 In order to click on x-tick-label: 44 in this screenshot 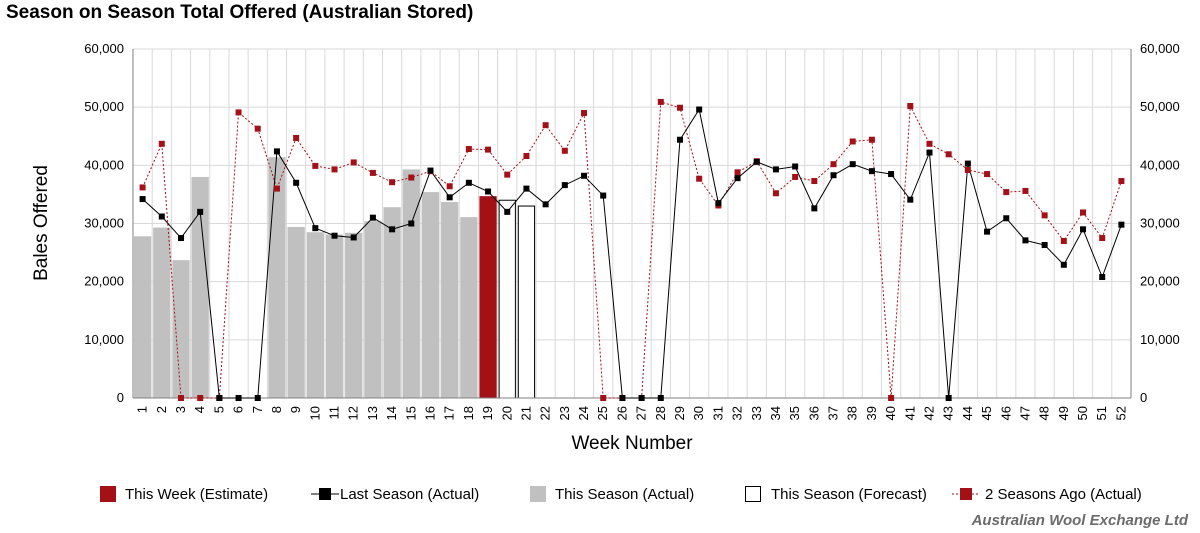, I will do `click(967, 413)`.